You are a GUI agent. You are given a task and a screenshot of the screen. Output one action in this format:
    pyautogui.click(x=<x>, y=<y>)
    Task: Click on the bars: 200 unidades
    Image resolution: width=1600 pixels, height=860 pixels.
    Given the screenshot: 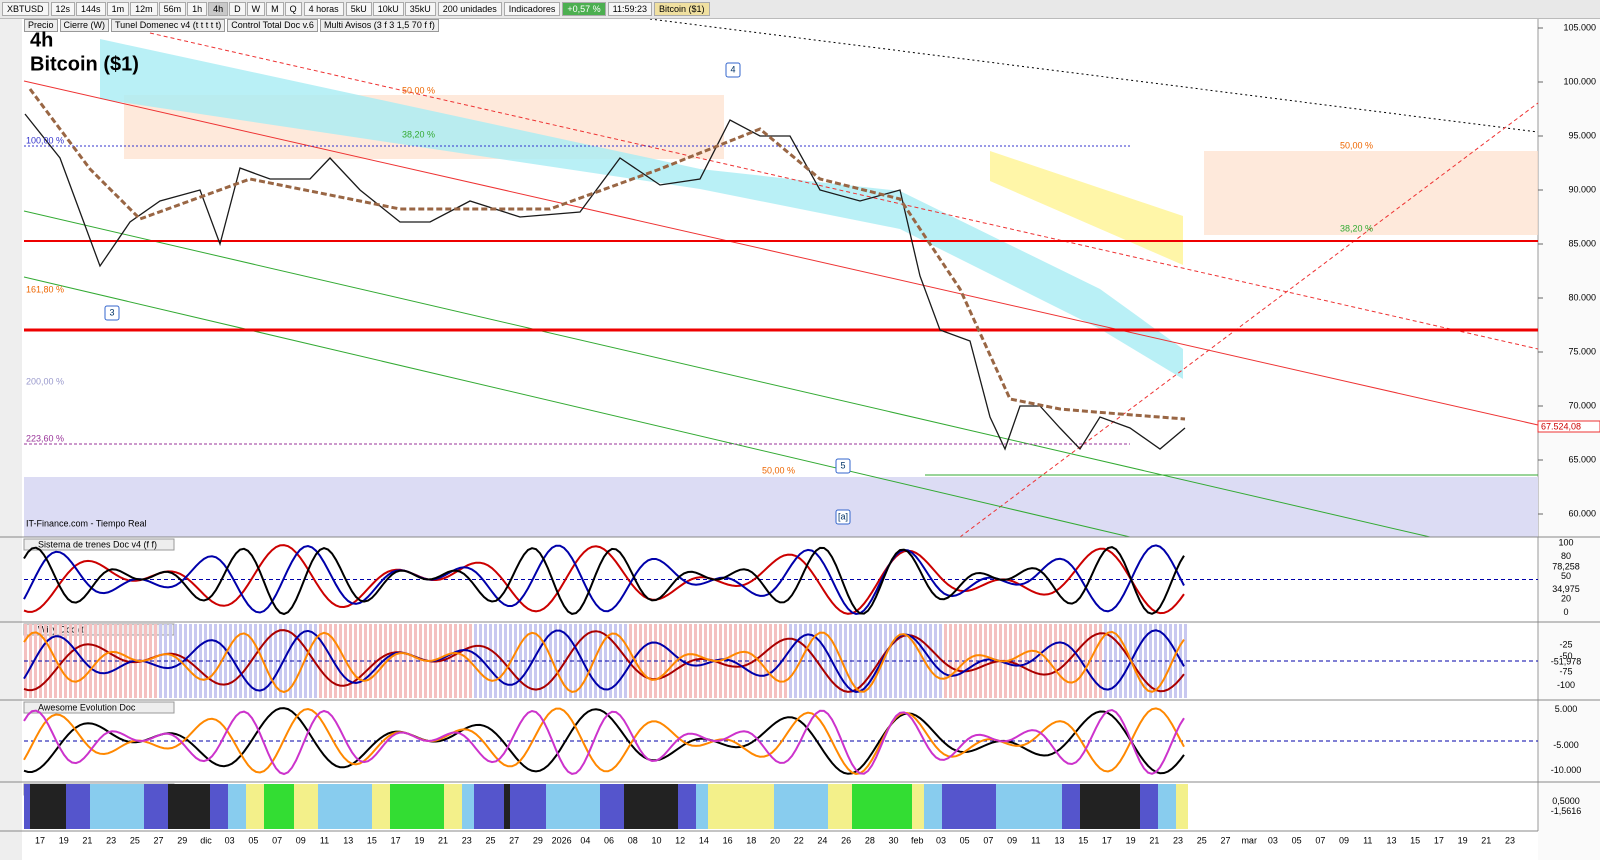 What is the action you would take?
    pyautogui.click(x=469, y=9)
    